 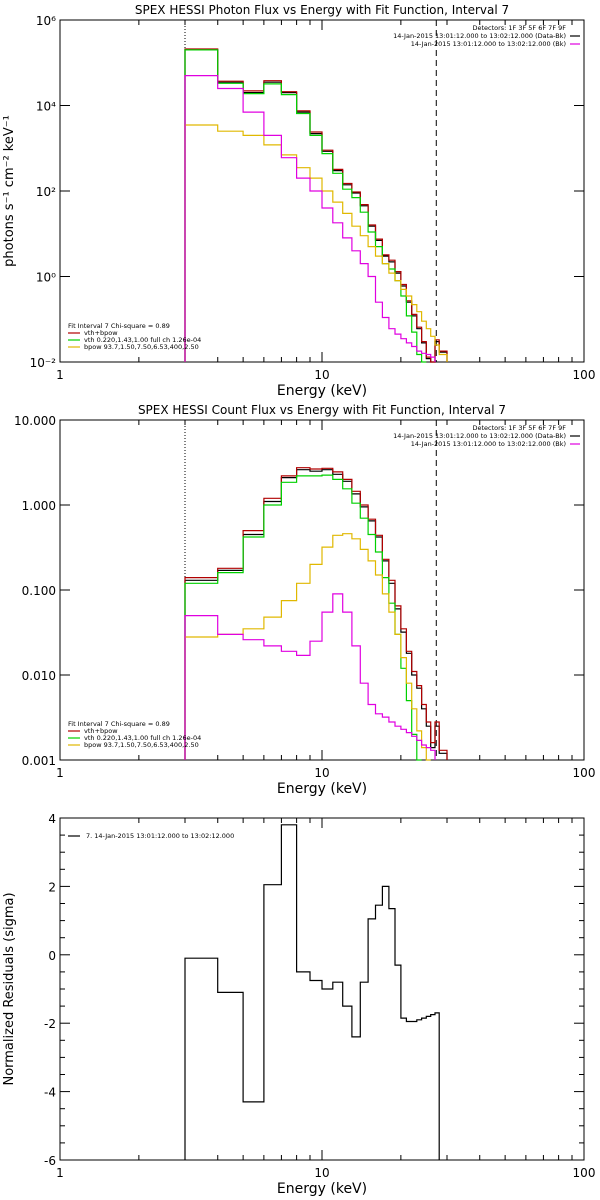 What do you see at coordinates (50, 1161) in the screenshot?
I see `y-tick-label: -6` at bounding box center [50, 1161].